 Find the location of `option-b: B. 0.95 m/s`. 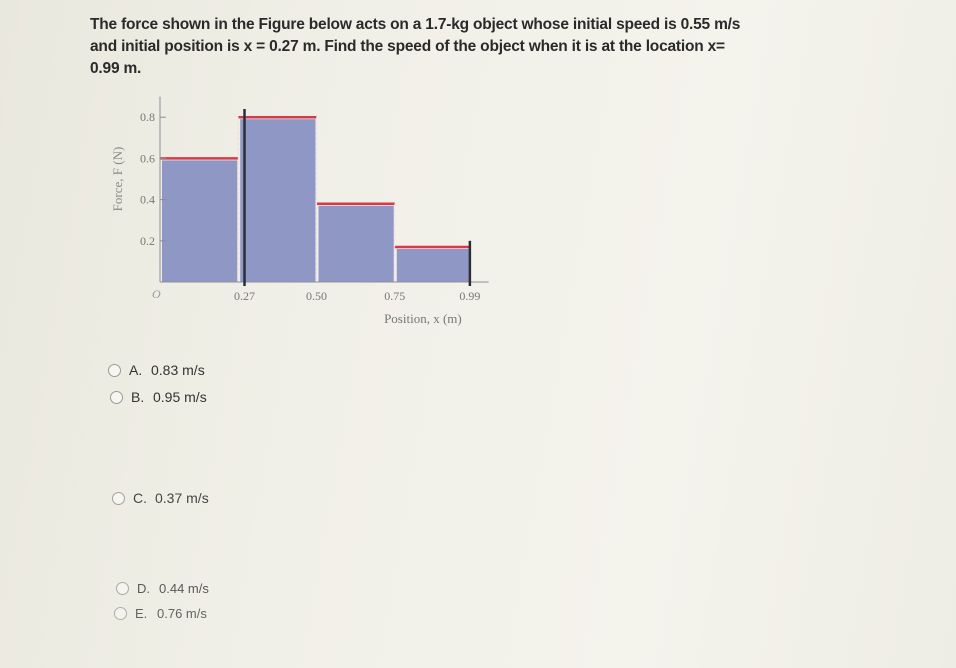

option-b: B. 0.95 m/s is located at coordinates (158, 397).